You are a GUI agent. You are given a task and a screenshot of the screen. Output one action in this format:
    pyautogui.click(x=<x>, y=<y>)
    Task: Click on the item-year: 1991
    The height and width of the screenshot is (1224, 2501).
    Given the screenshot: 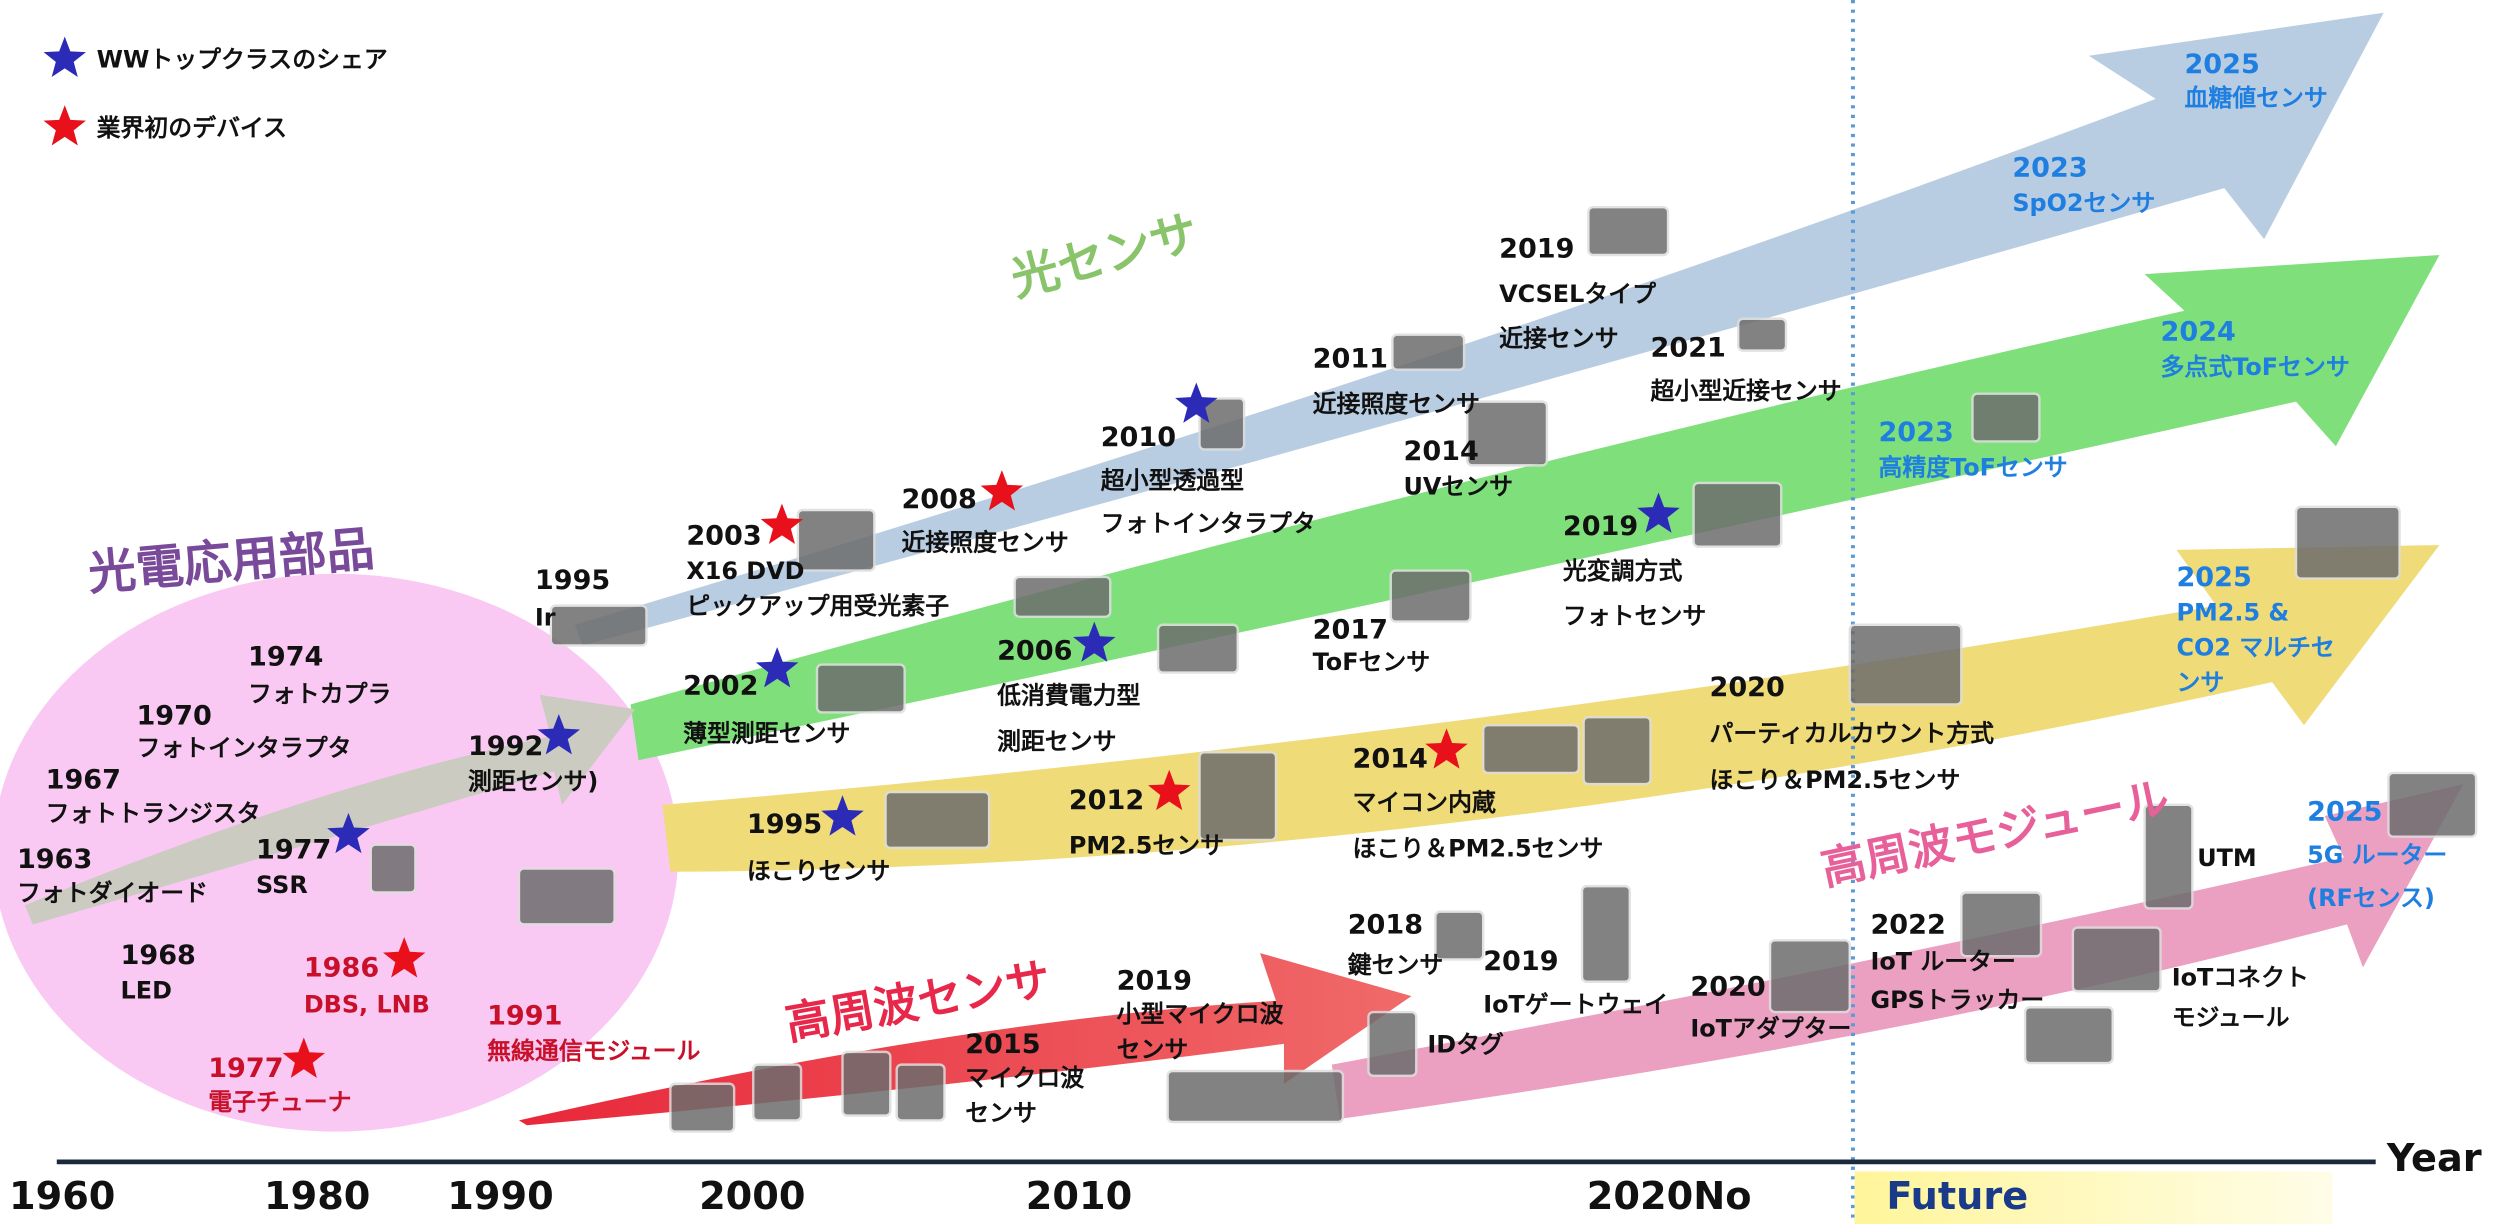 What is the action you would take?
    pyautogui.click(x=524, y=1015)
    